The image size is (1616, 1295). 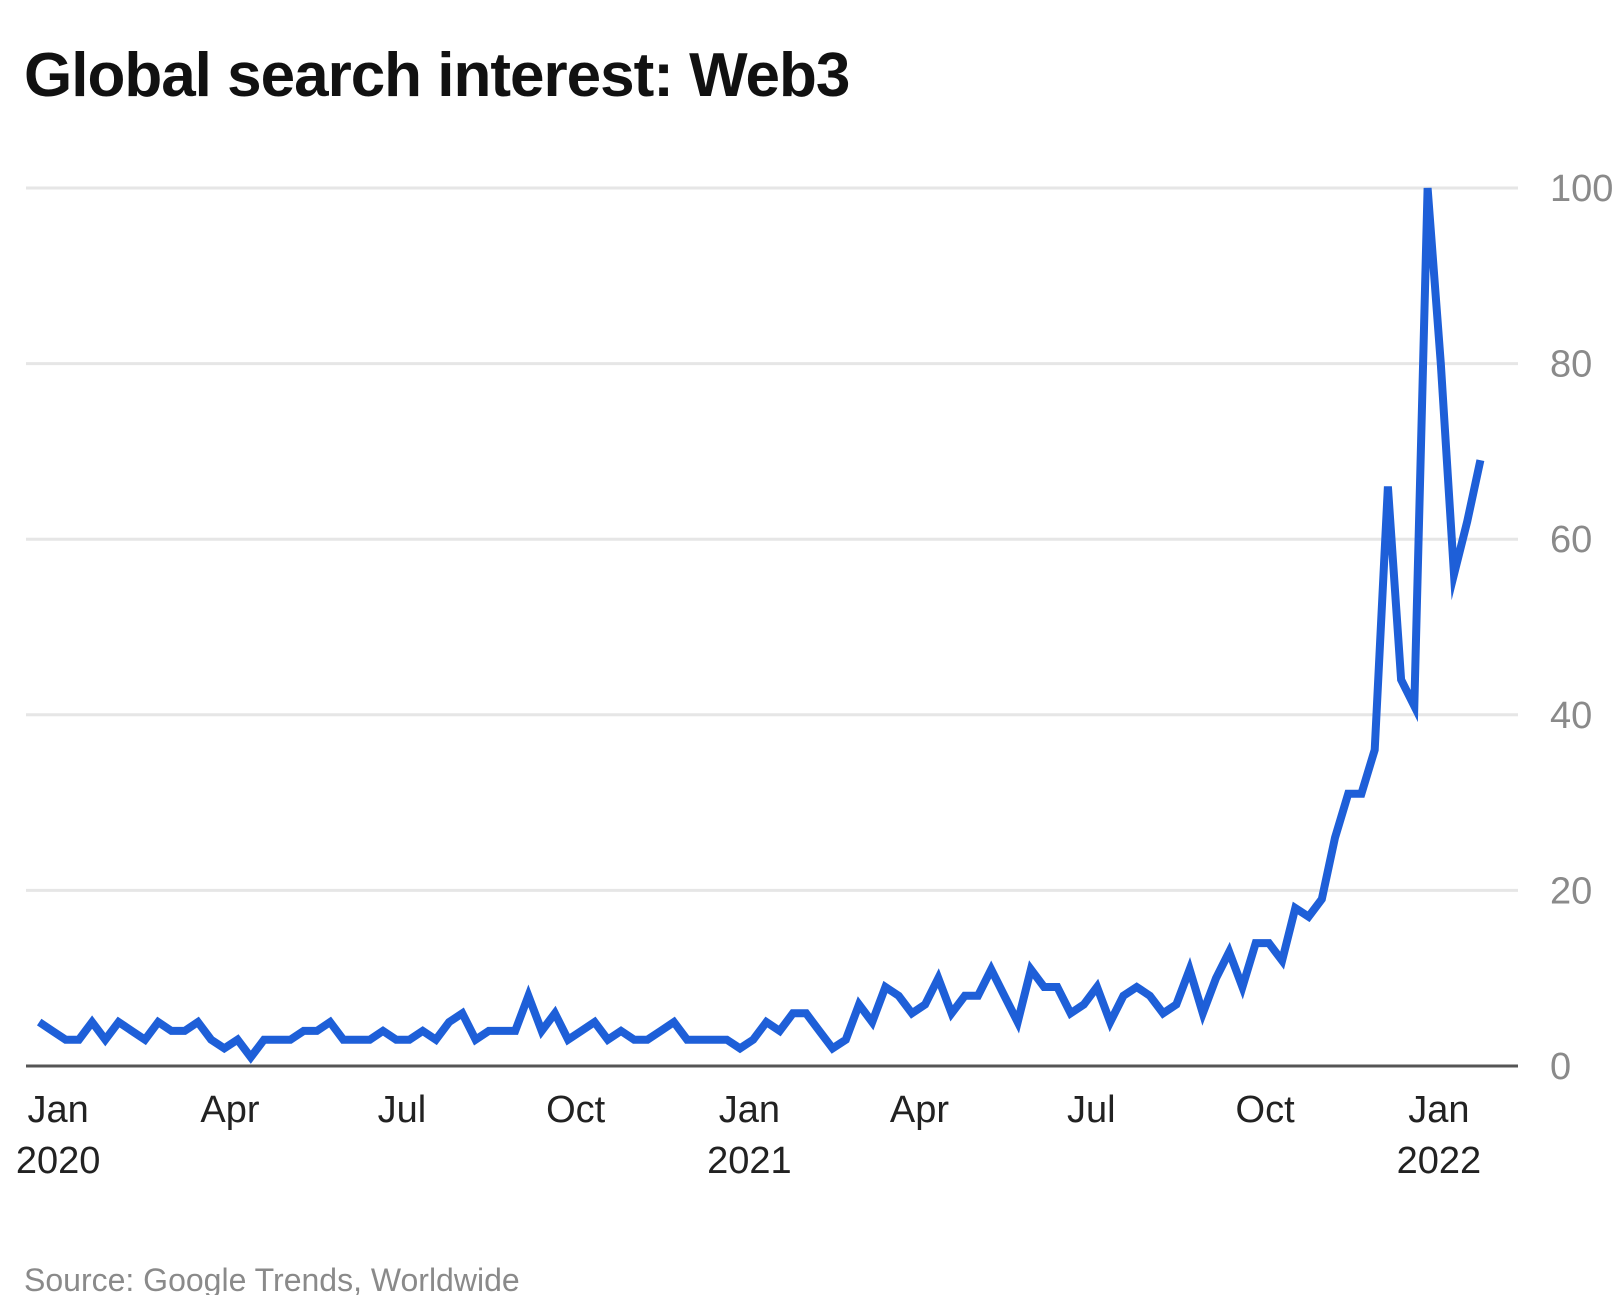 What do you see at coordinates (1571, 365) in the screenshot?
I see `y-tick-label-80: 80` at bounding box center [1571, 365].